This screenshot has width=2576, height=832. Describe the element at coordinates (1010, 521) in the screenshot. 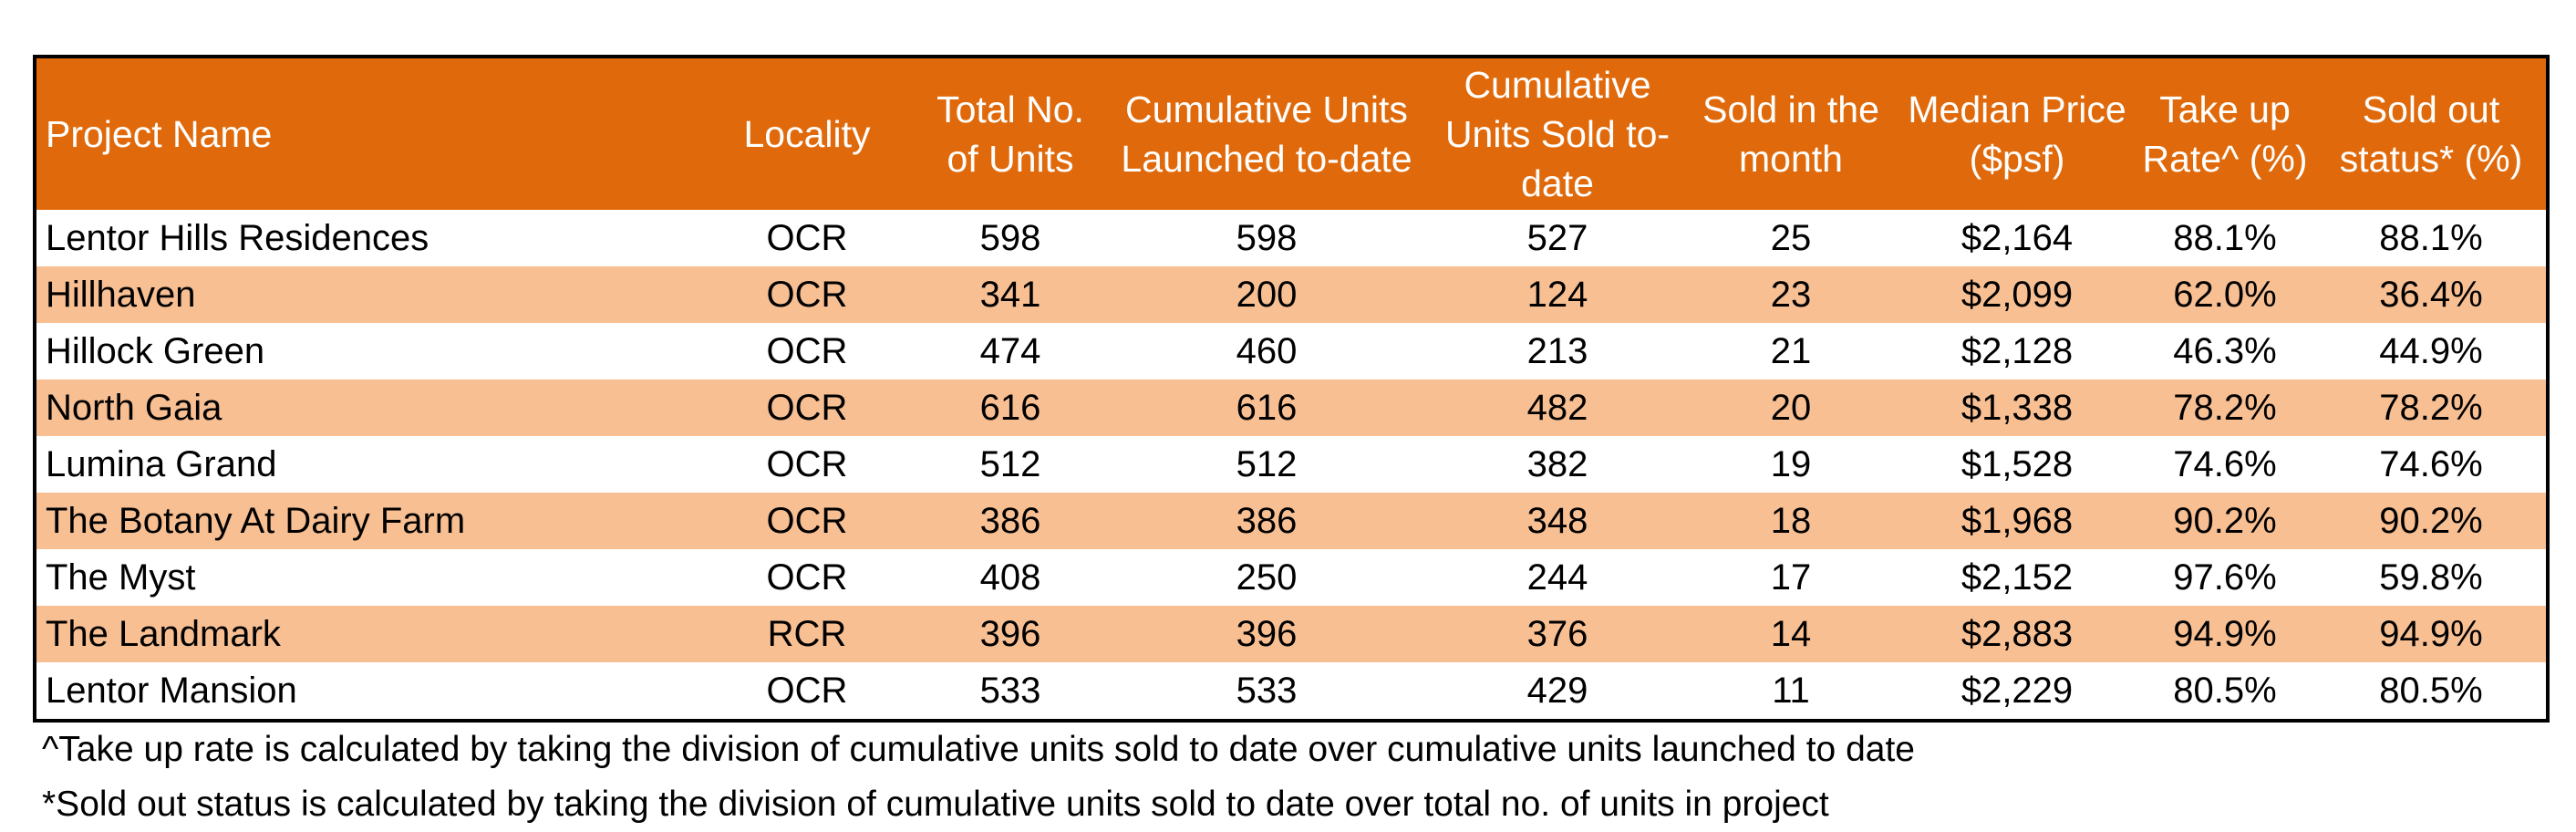

I see `total-units-cell: 386` at that location.